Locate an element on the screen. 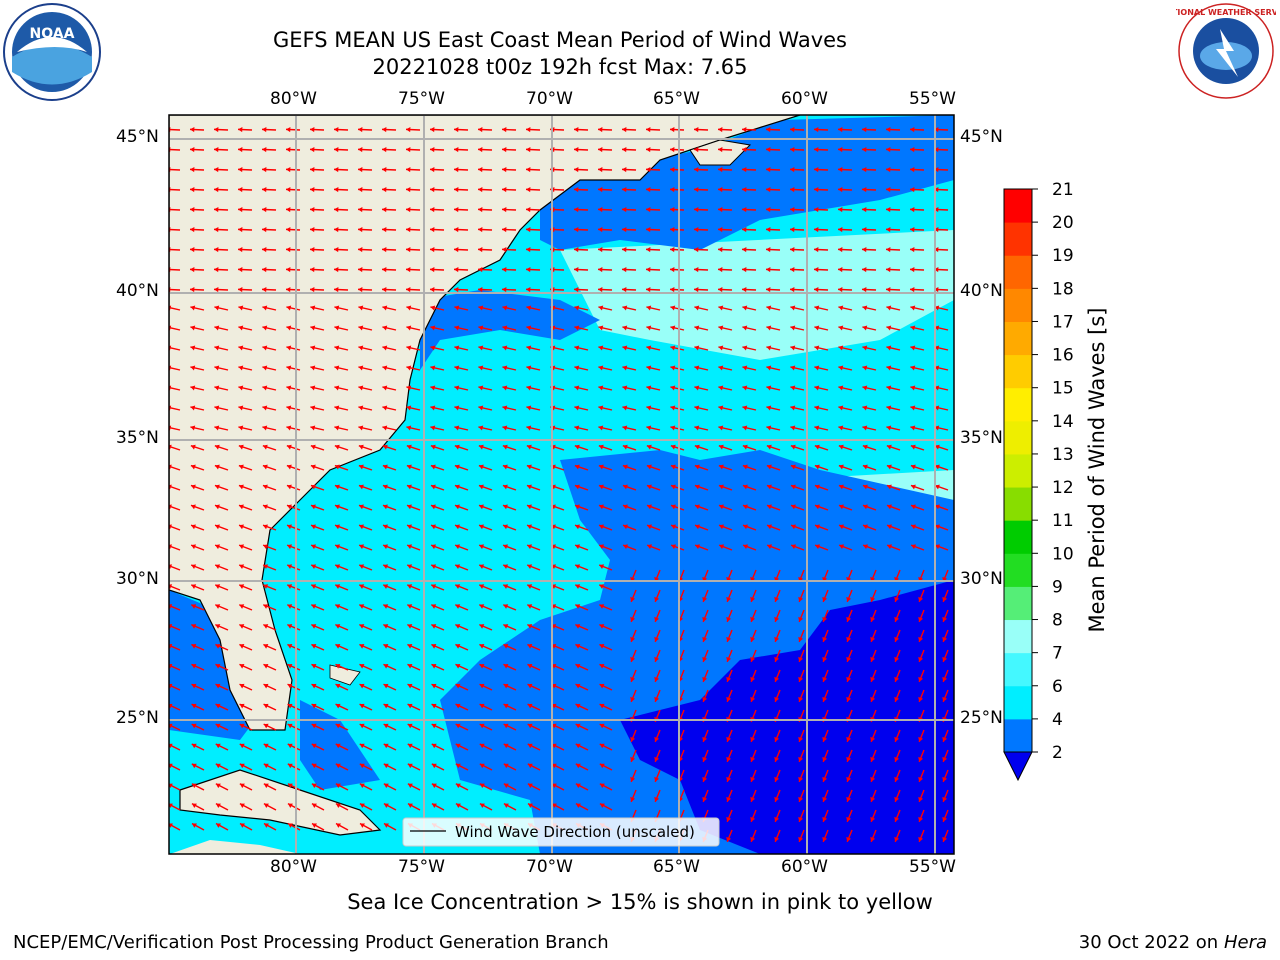 This screenshot has height=960, width=1280. lon-label-top: 60°W is located at coordinates (804, 99).